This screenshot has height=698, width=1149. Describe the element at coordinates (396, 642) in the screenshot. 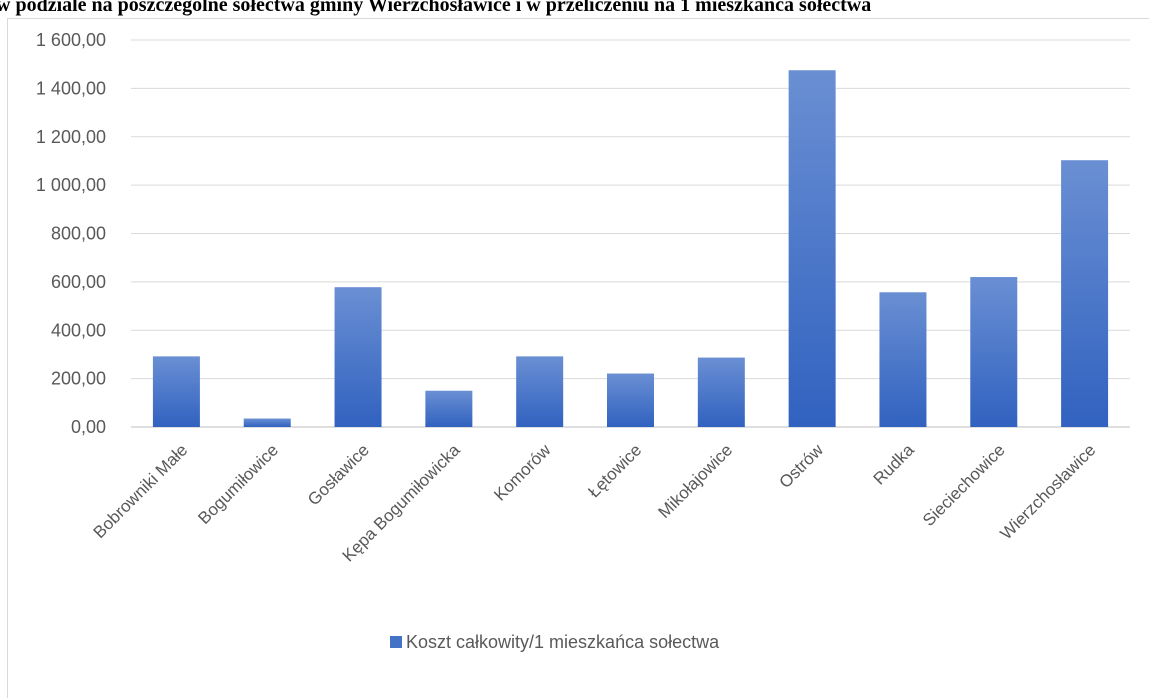

I see `legend-swatch` at that location.